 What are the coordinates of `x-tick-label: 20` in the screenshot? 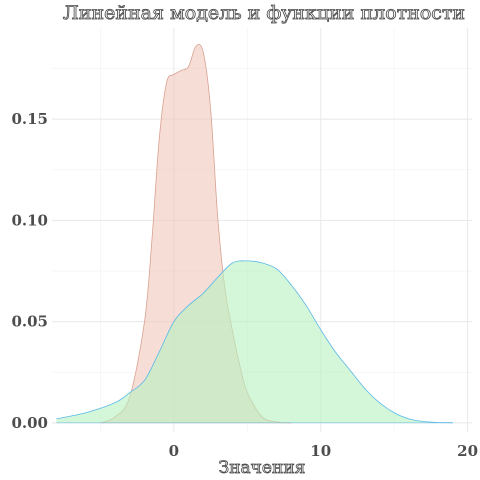 It's located at (467, 451).